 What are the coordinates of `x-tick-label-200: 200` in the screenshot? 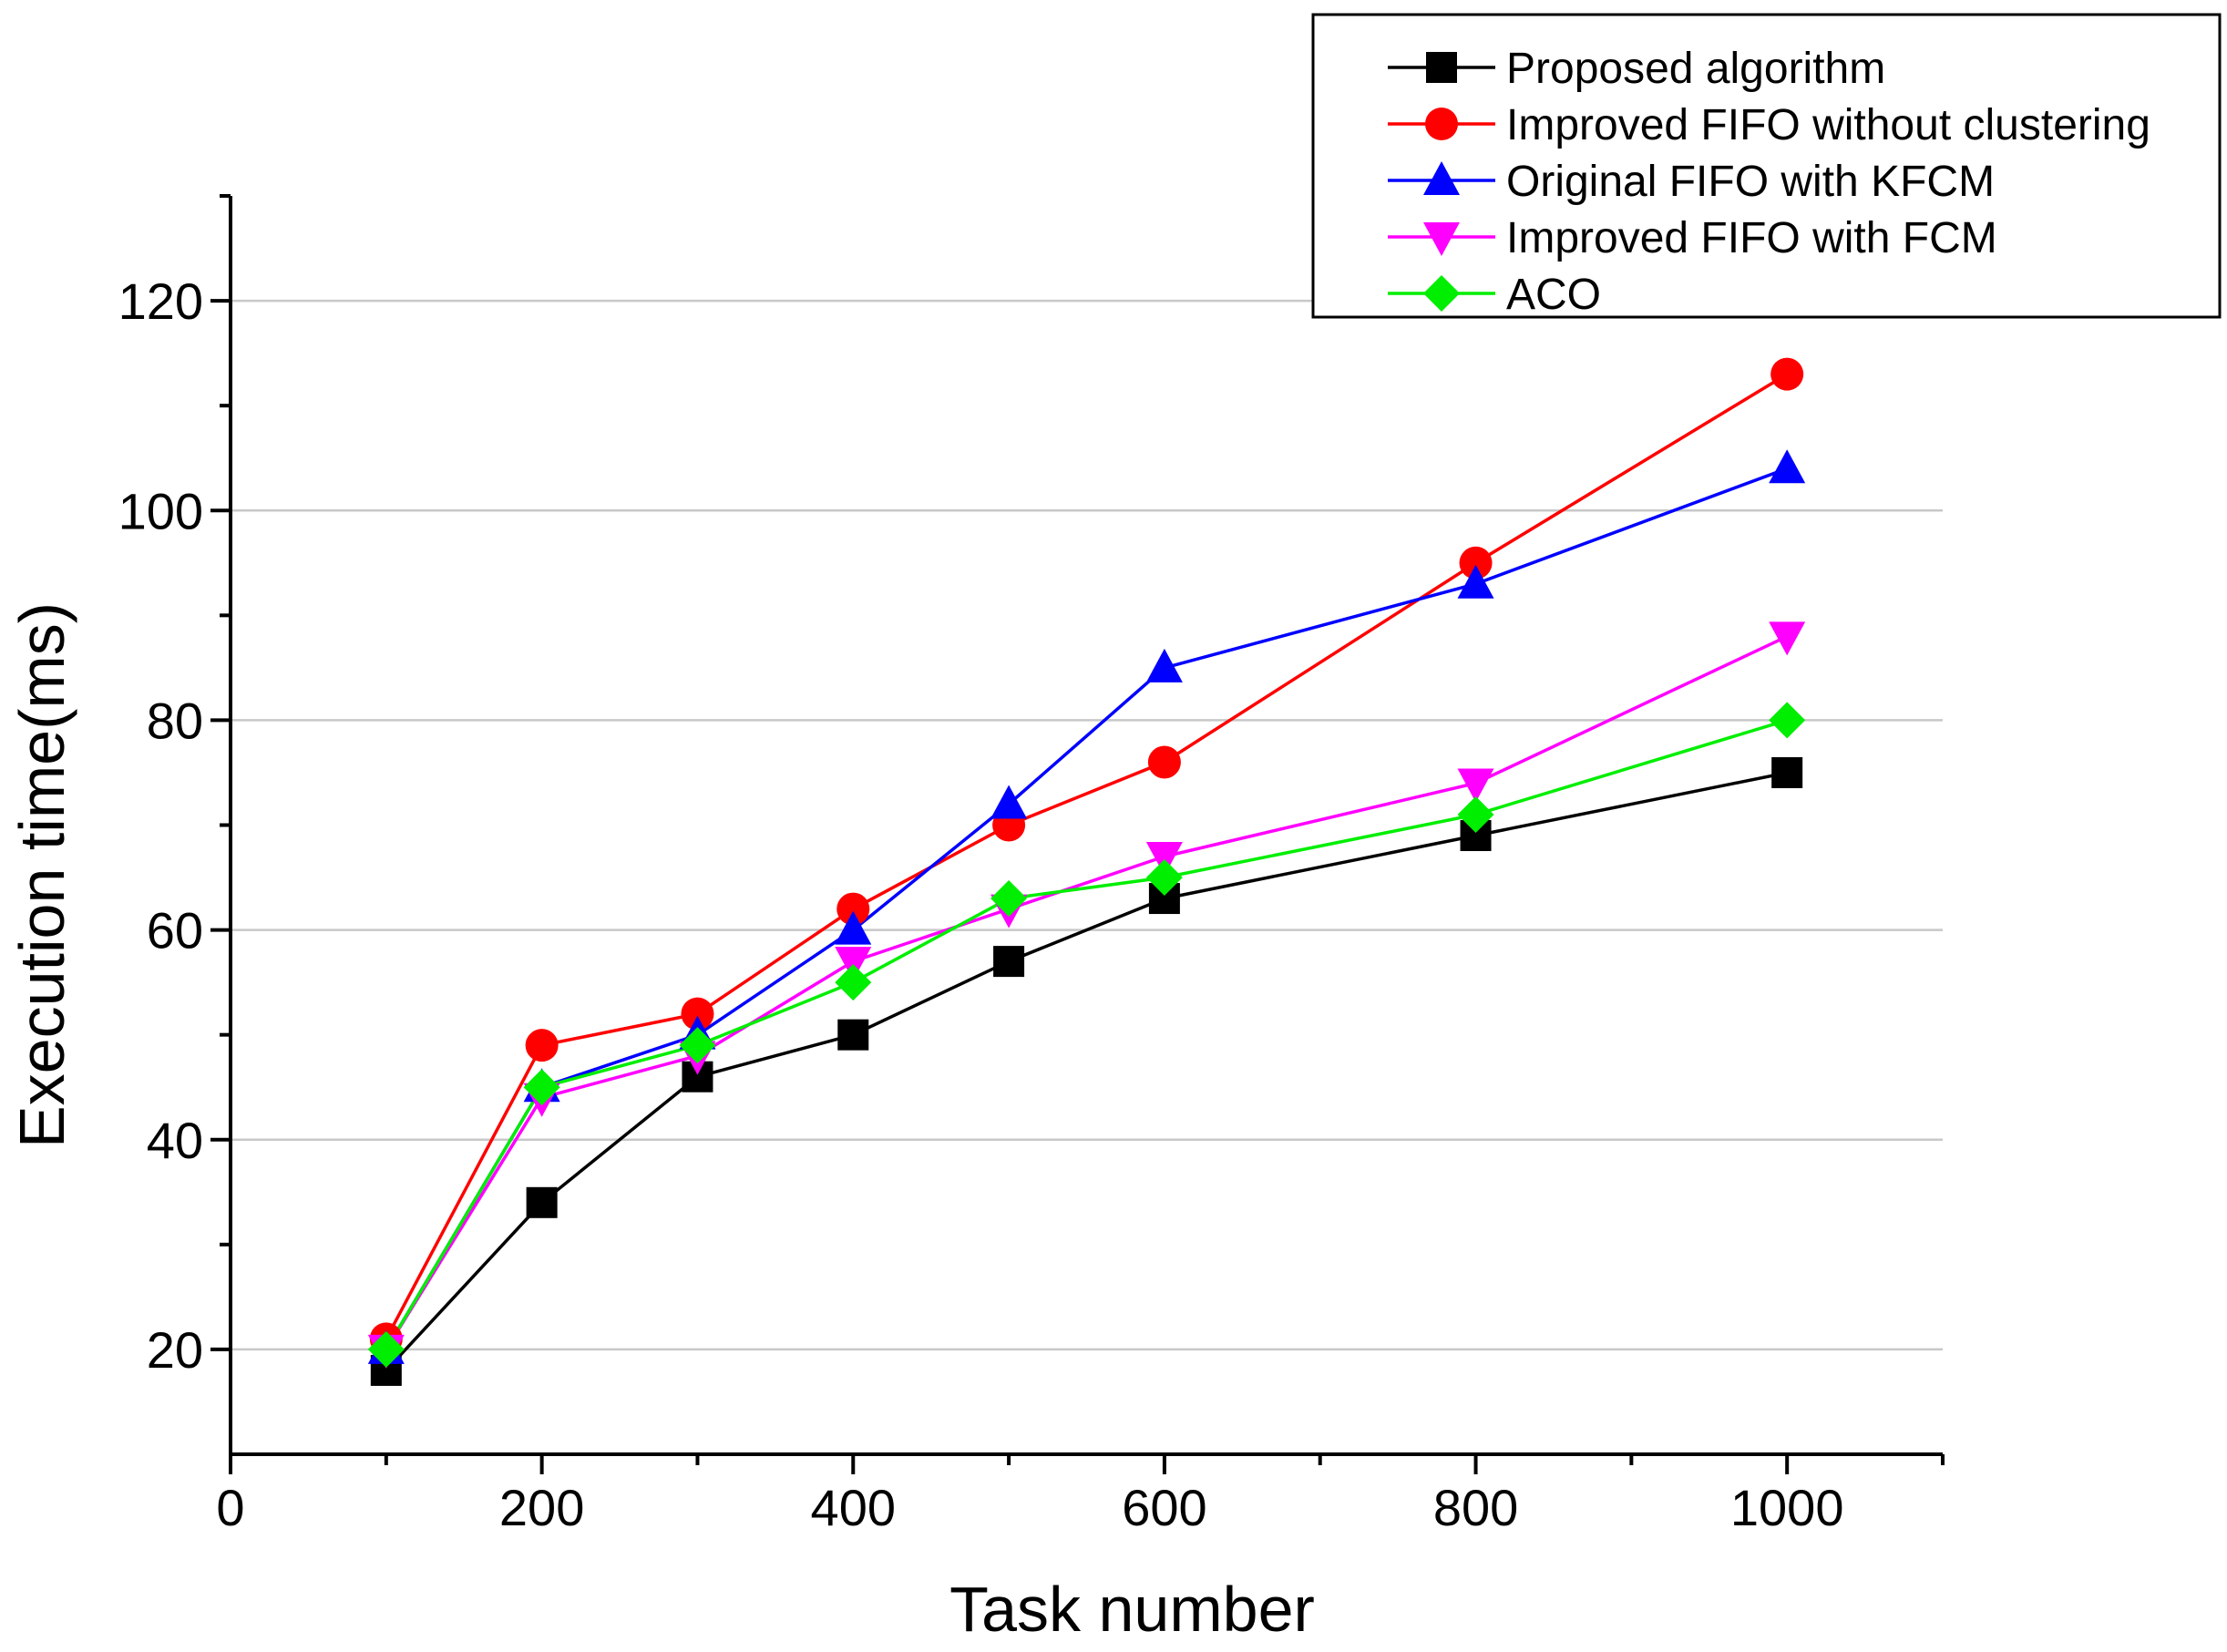 It's located at (541, 1507).